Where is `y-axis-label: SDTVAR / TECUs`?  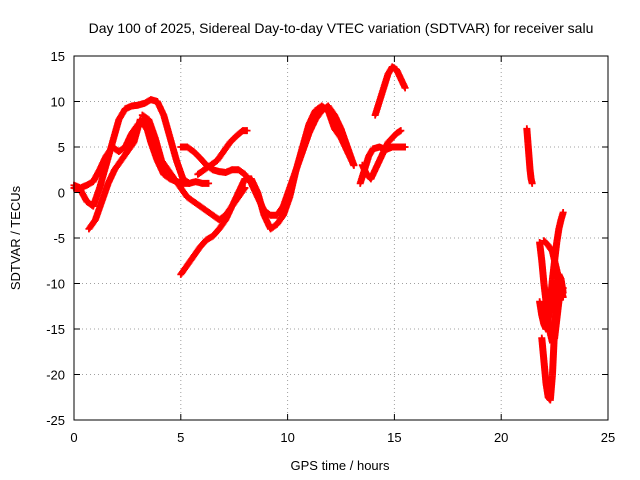
y-axis-label: SDTVAR / TECUs is located at coordinates (15, 237).